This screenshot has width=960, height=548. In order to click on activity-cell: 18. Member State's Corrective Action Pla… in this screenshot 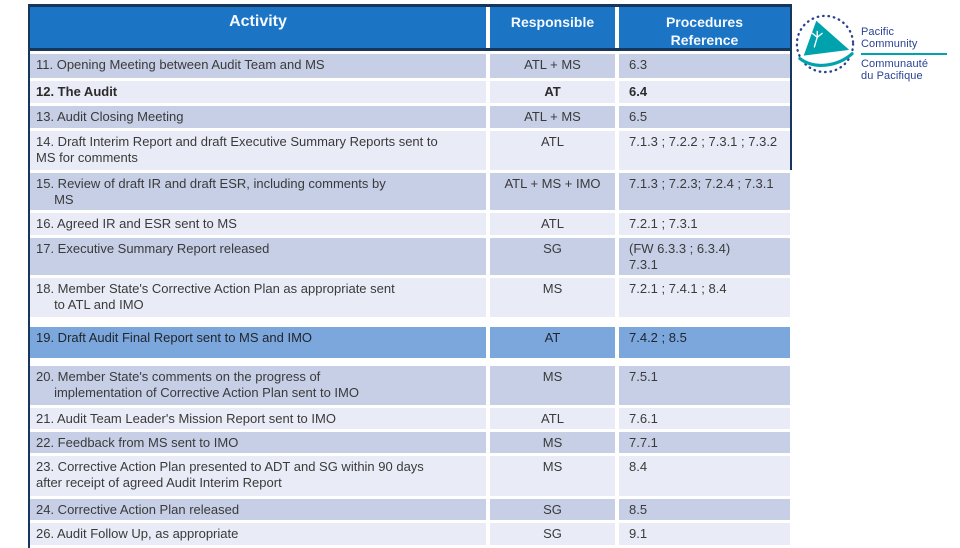, I will do `click(258, 297)`.